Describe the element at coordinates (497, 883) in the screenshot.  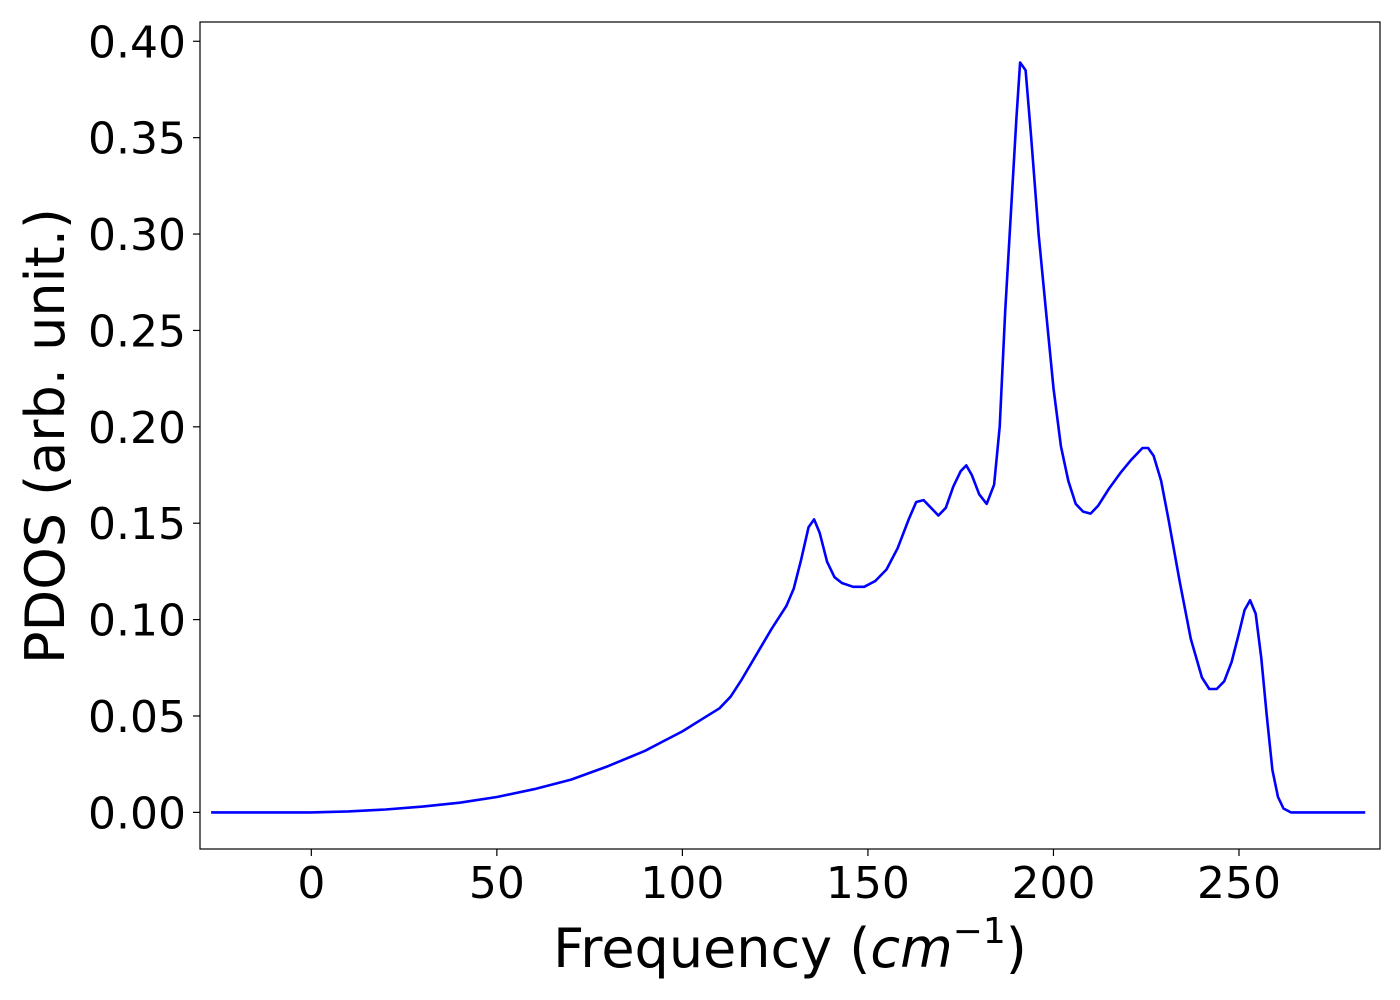
I see `x-tick-label: 50` at that location.